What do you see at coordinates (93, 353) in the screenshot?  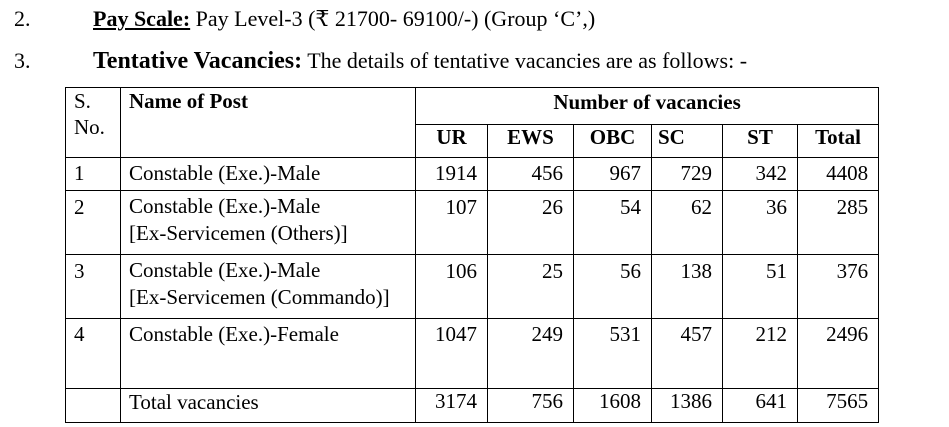 I see `row-sno: 4` at bounding box center [93, 353].